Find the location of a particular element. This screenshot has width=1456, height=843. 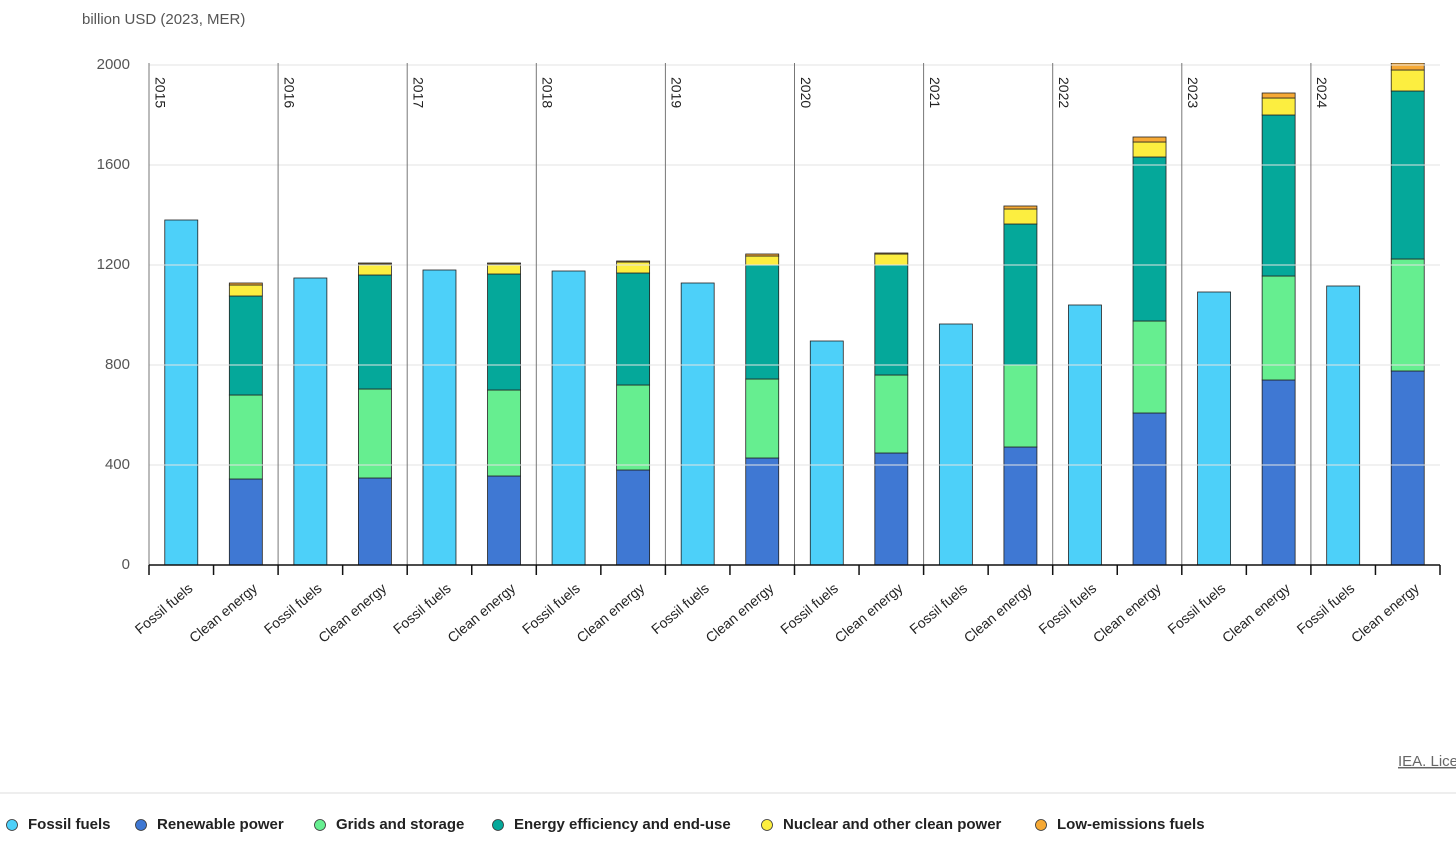

group-label: 2019 is located at coordinates (677, 92).